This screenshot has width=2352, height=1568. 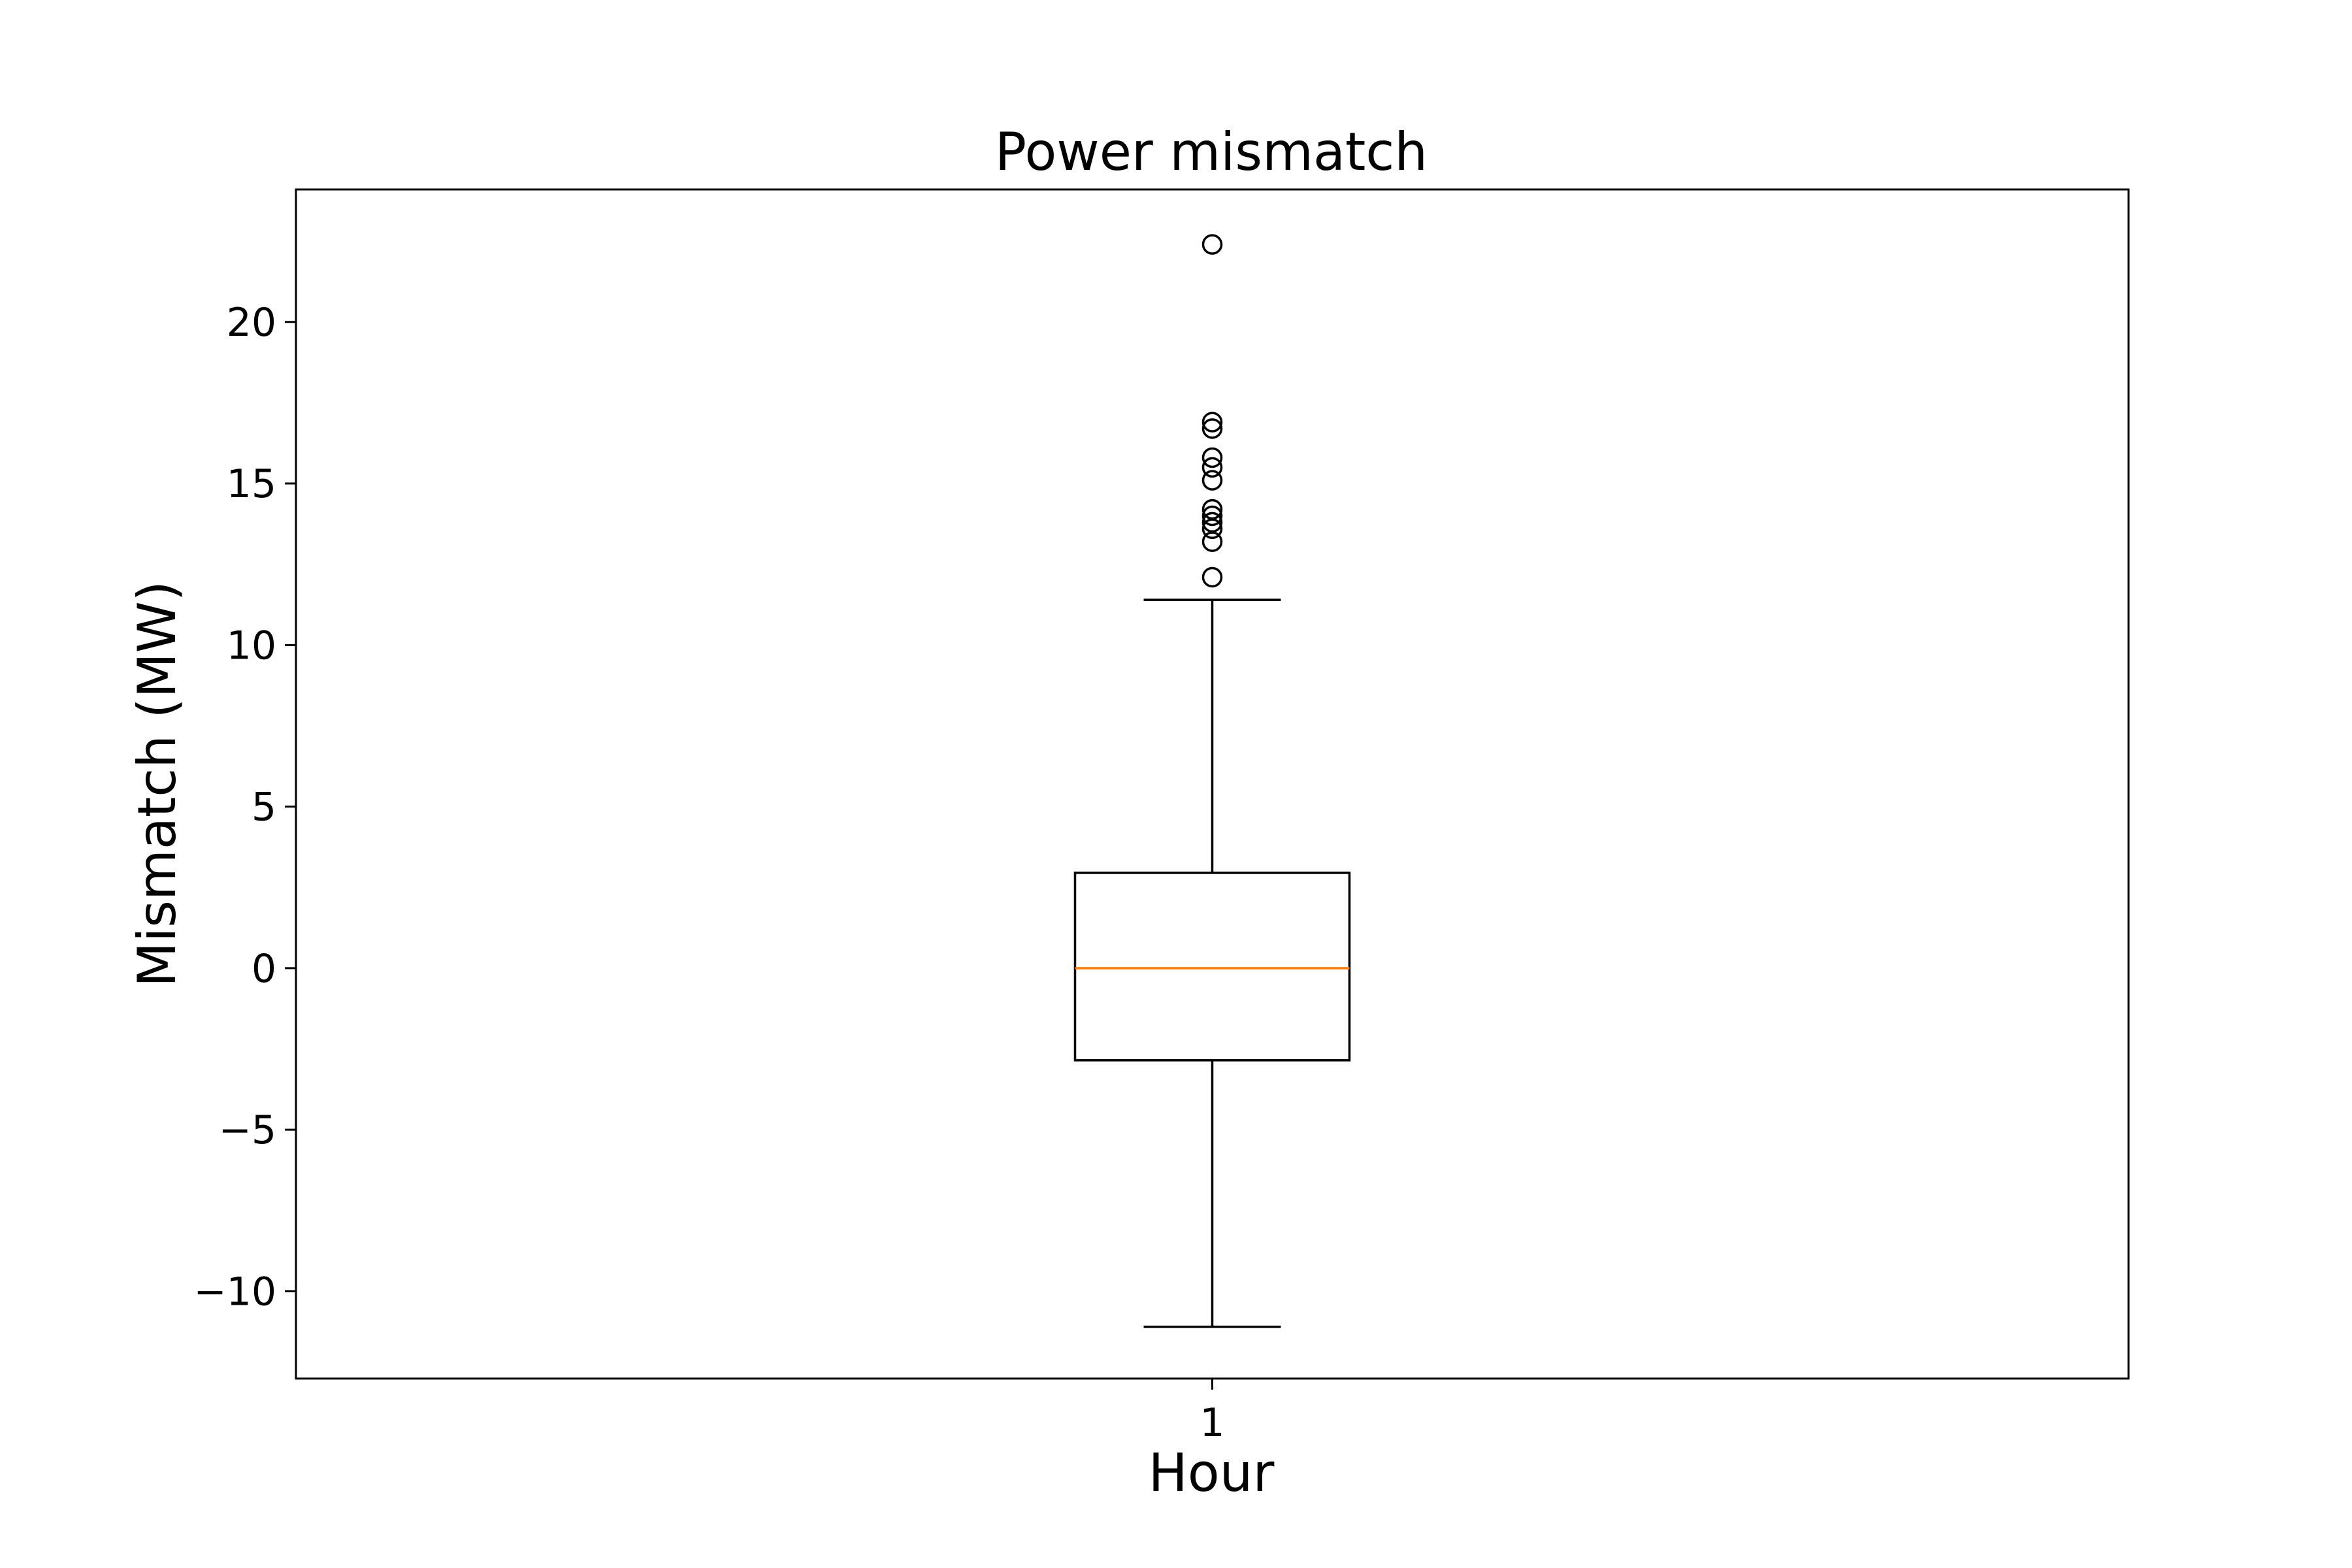 I want to click on y-axis-label: Mismatch (MW), so click(x=157, y=784).